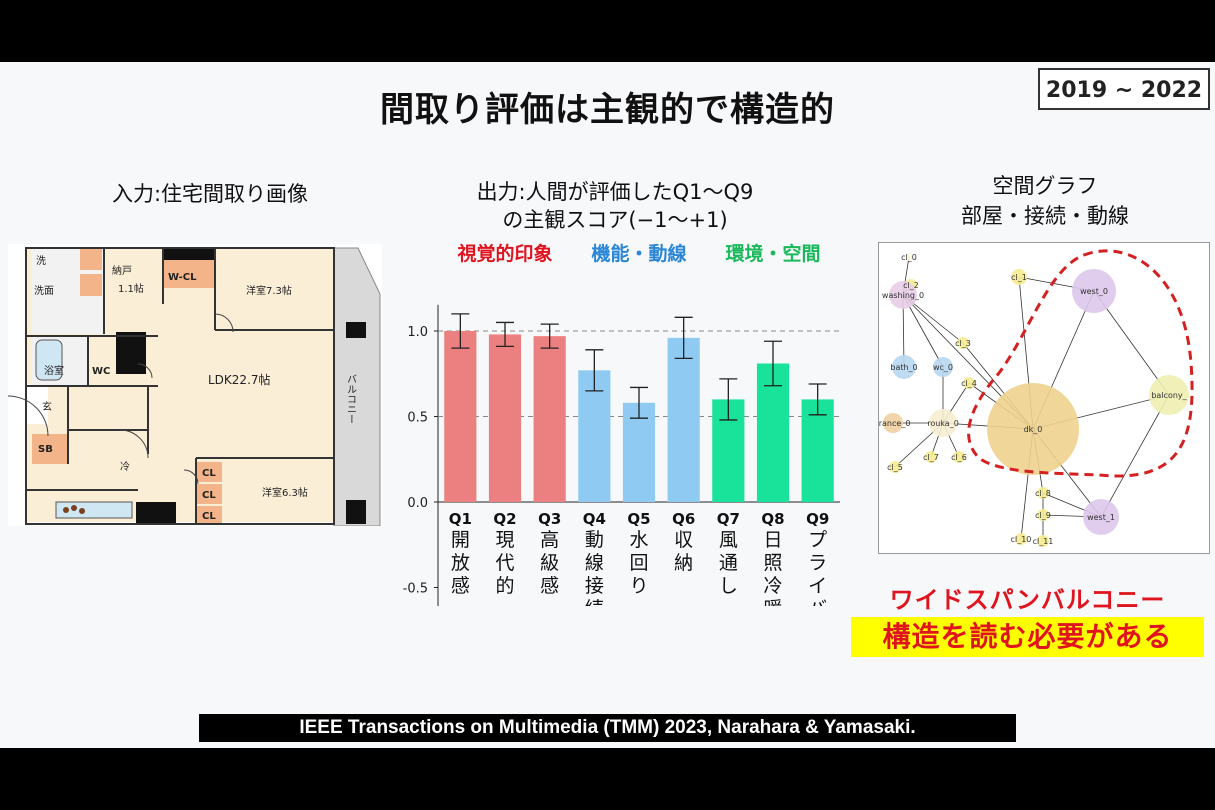  What do you see at coordinates (505, 418) in the screenshot?
I see `bar-q2` at bounding box center [505, 418].